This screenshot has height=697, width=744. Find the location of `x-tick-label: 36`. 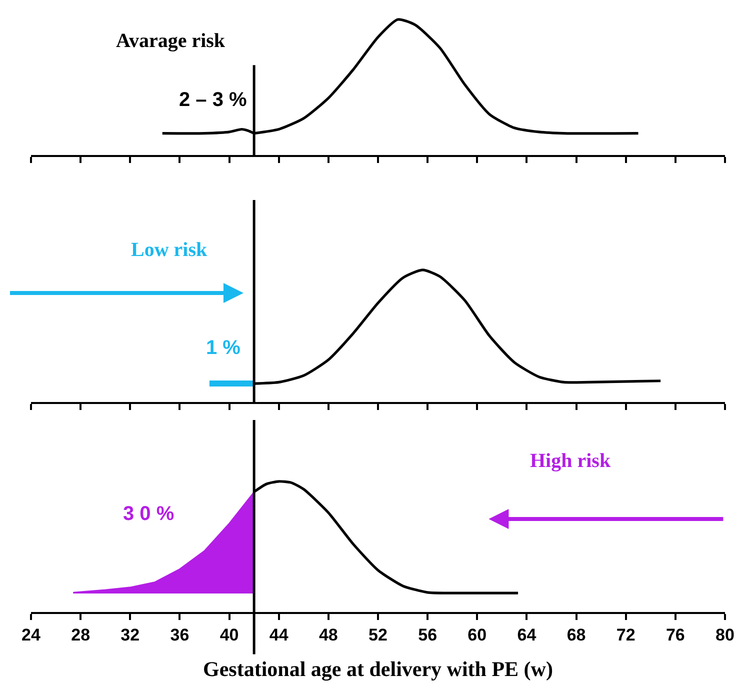

x-tick-label: 36 is located at coordinates (180, 634).